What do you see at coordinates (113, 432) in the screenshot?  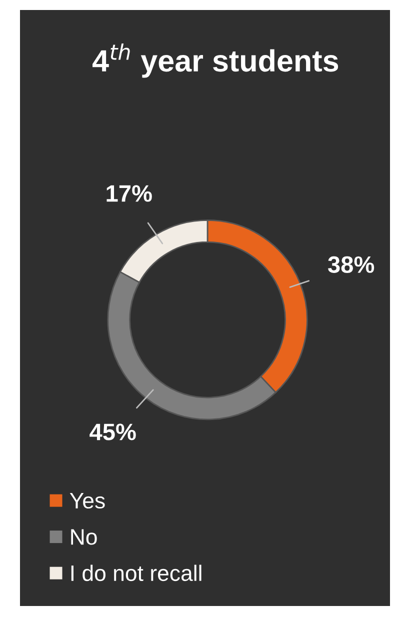 I see `data-label: 45%` at bounding box center [113, 432].